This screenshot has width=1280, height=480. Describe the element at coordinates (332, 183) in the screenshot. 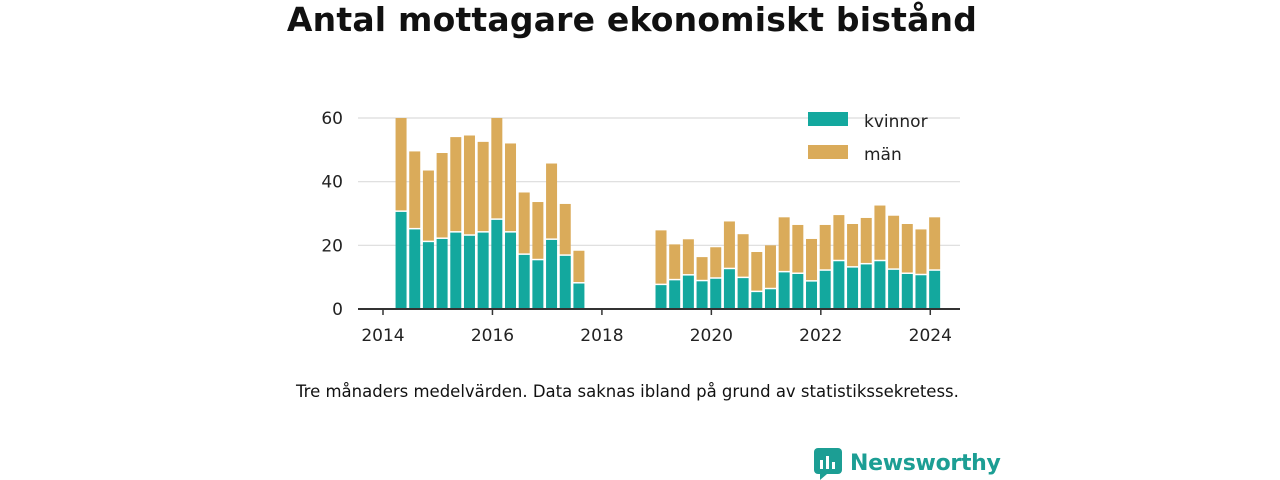

I see `y-tick-label: 40` at that location.